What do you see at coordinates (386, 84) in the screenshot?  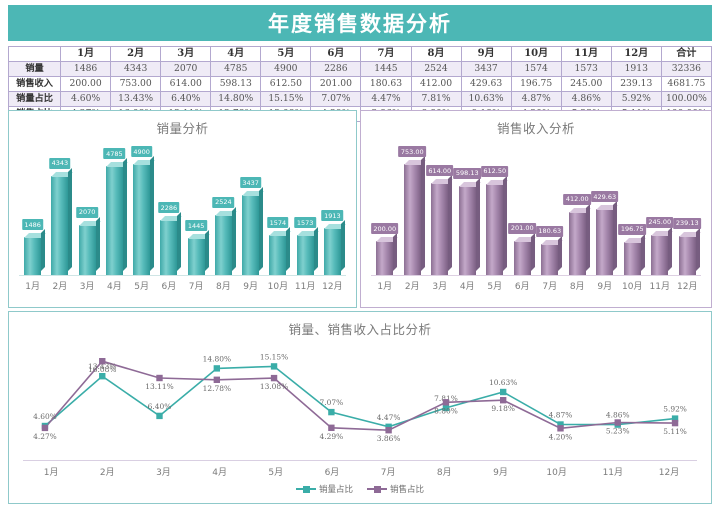 I see `table-cell: 180.63` at bounding box center [386, 84].